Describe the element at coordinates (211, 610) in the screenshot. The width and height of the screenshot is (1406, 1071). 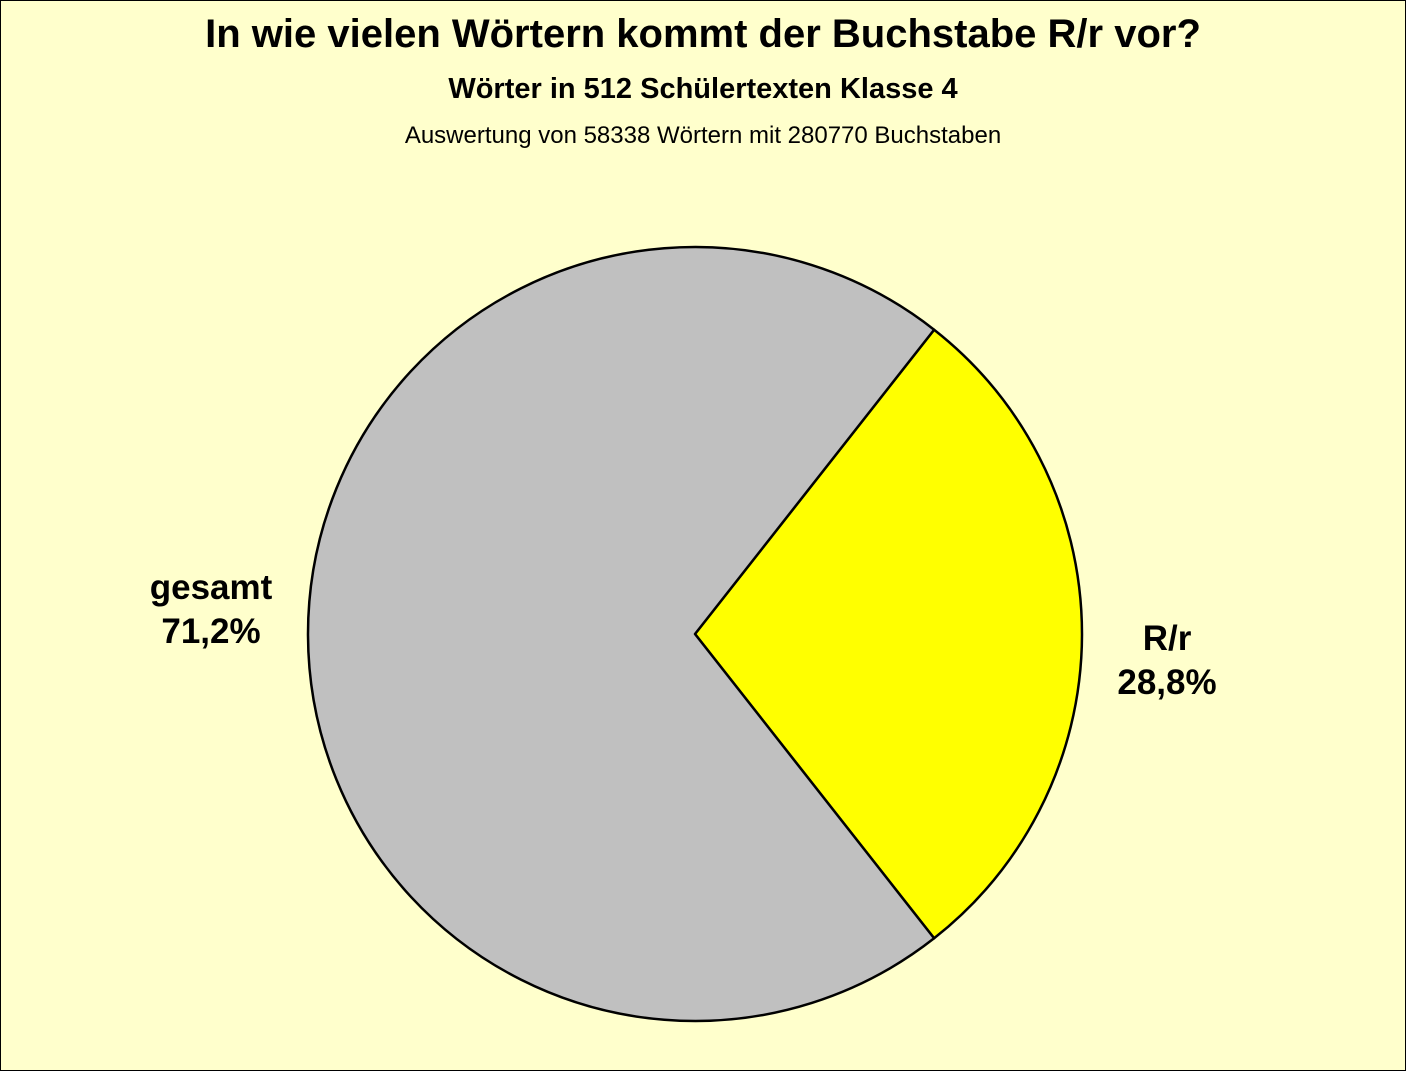
I see `slice-label-gesamt: gesamt 71,2%` at that location.